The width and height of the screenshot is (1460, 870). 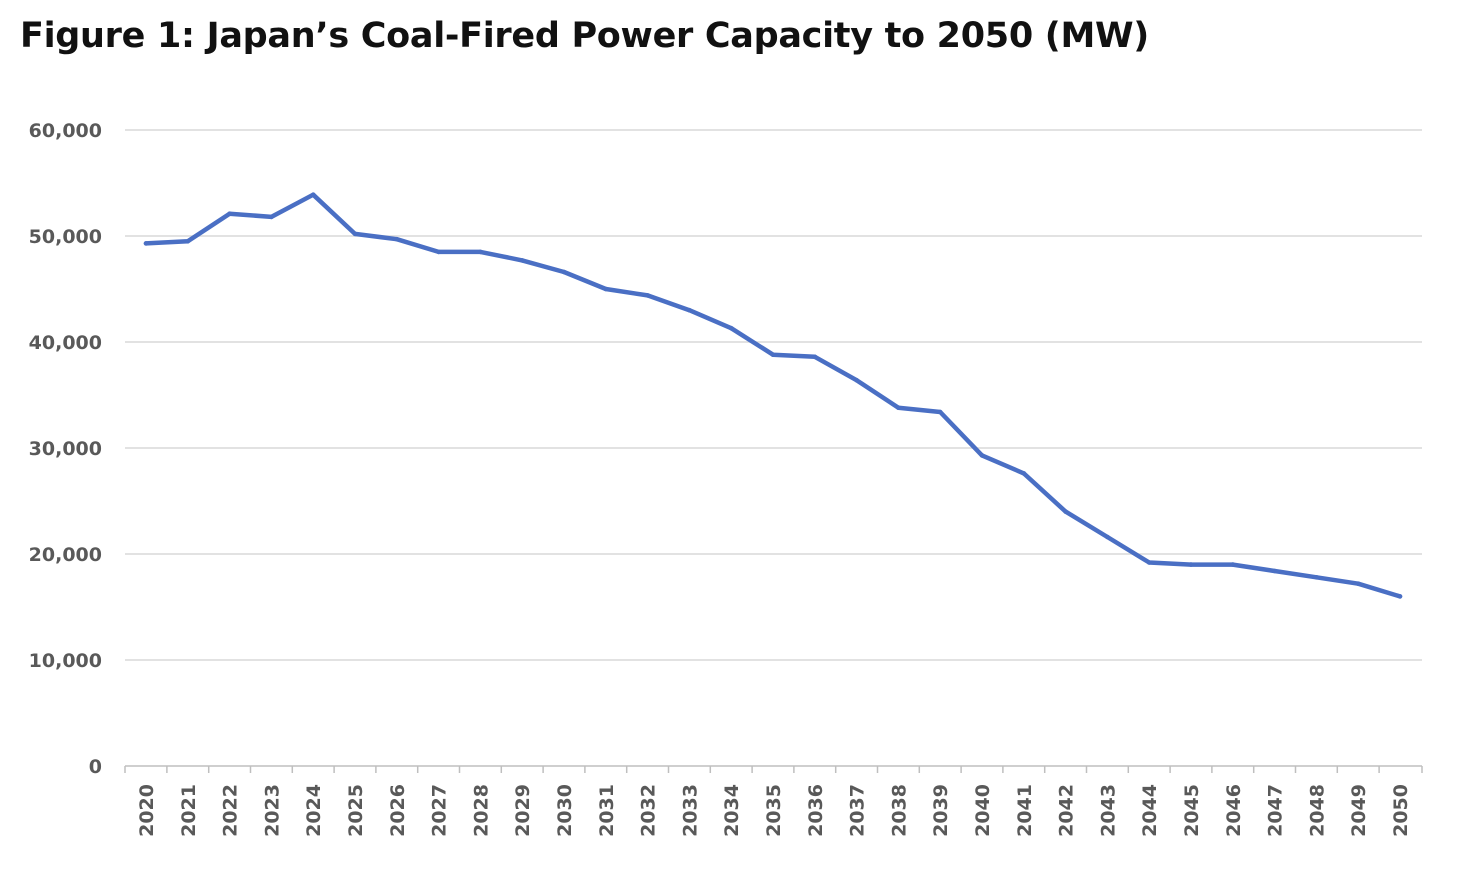 What do you see at coordinates (1234, 810) in the screenshot?
I see `x-tick-label: 2046` at bounding box center [1234, 810].